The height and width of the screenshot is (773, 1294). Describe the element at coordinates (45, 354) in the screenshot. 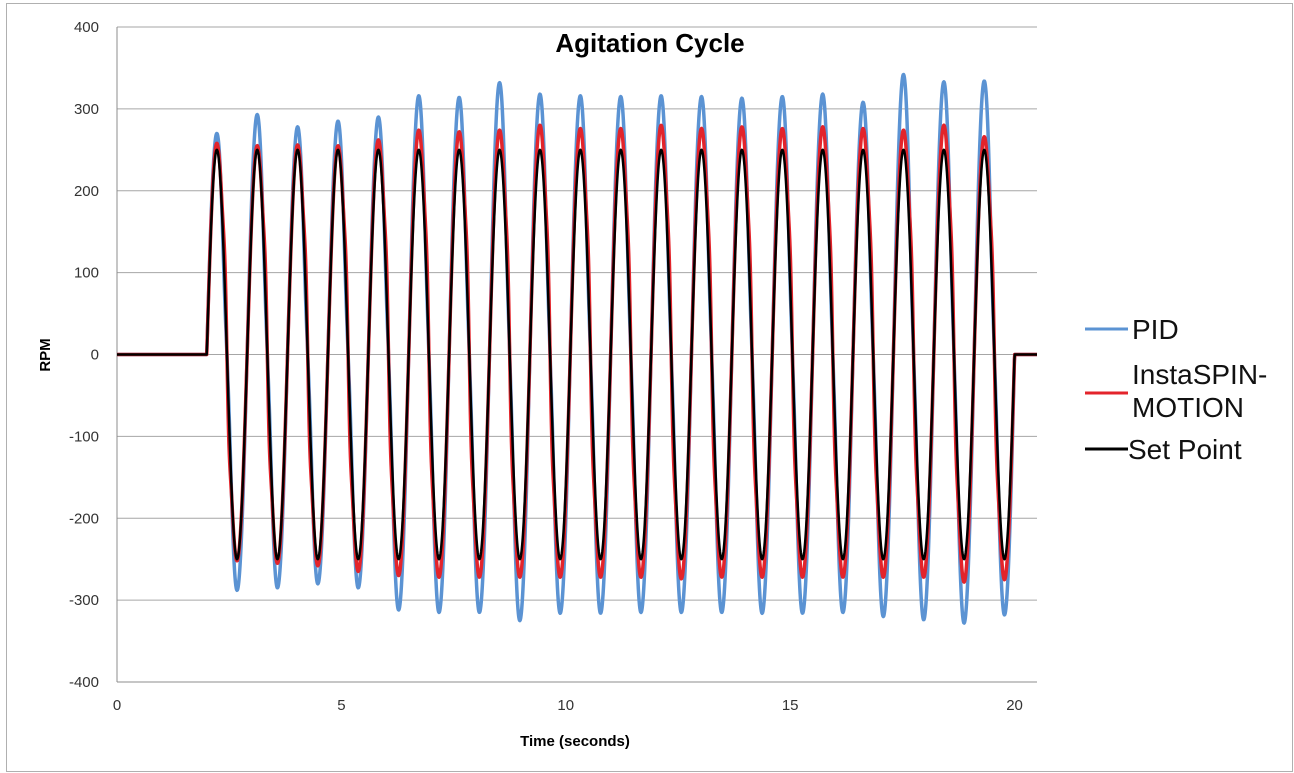

I see `y-axis-title: RPM` at that location.